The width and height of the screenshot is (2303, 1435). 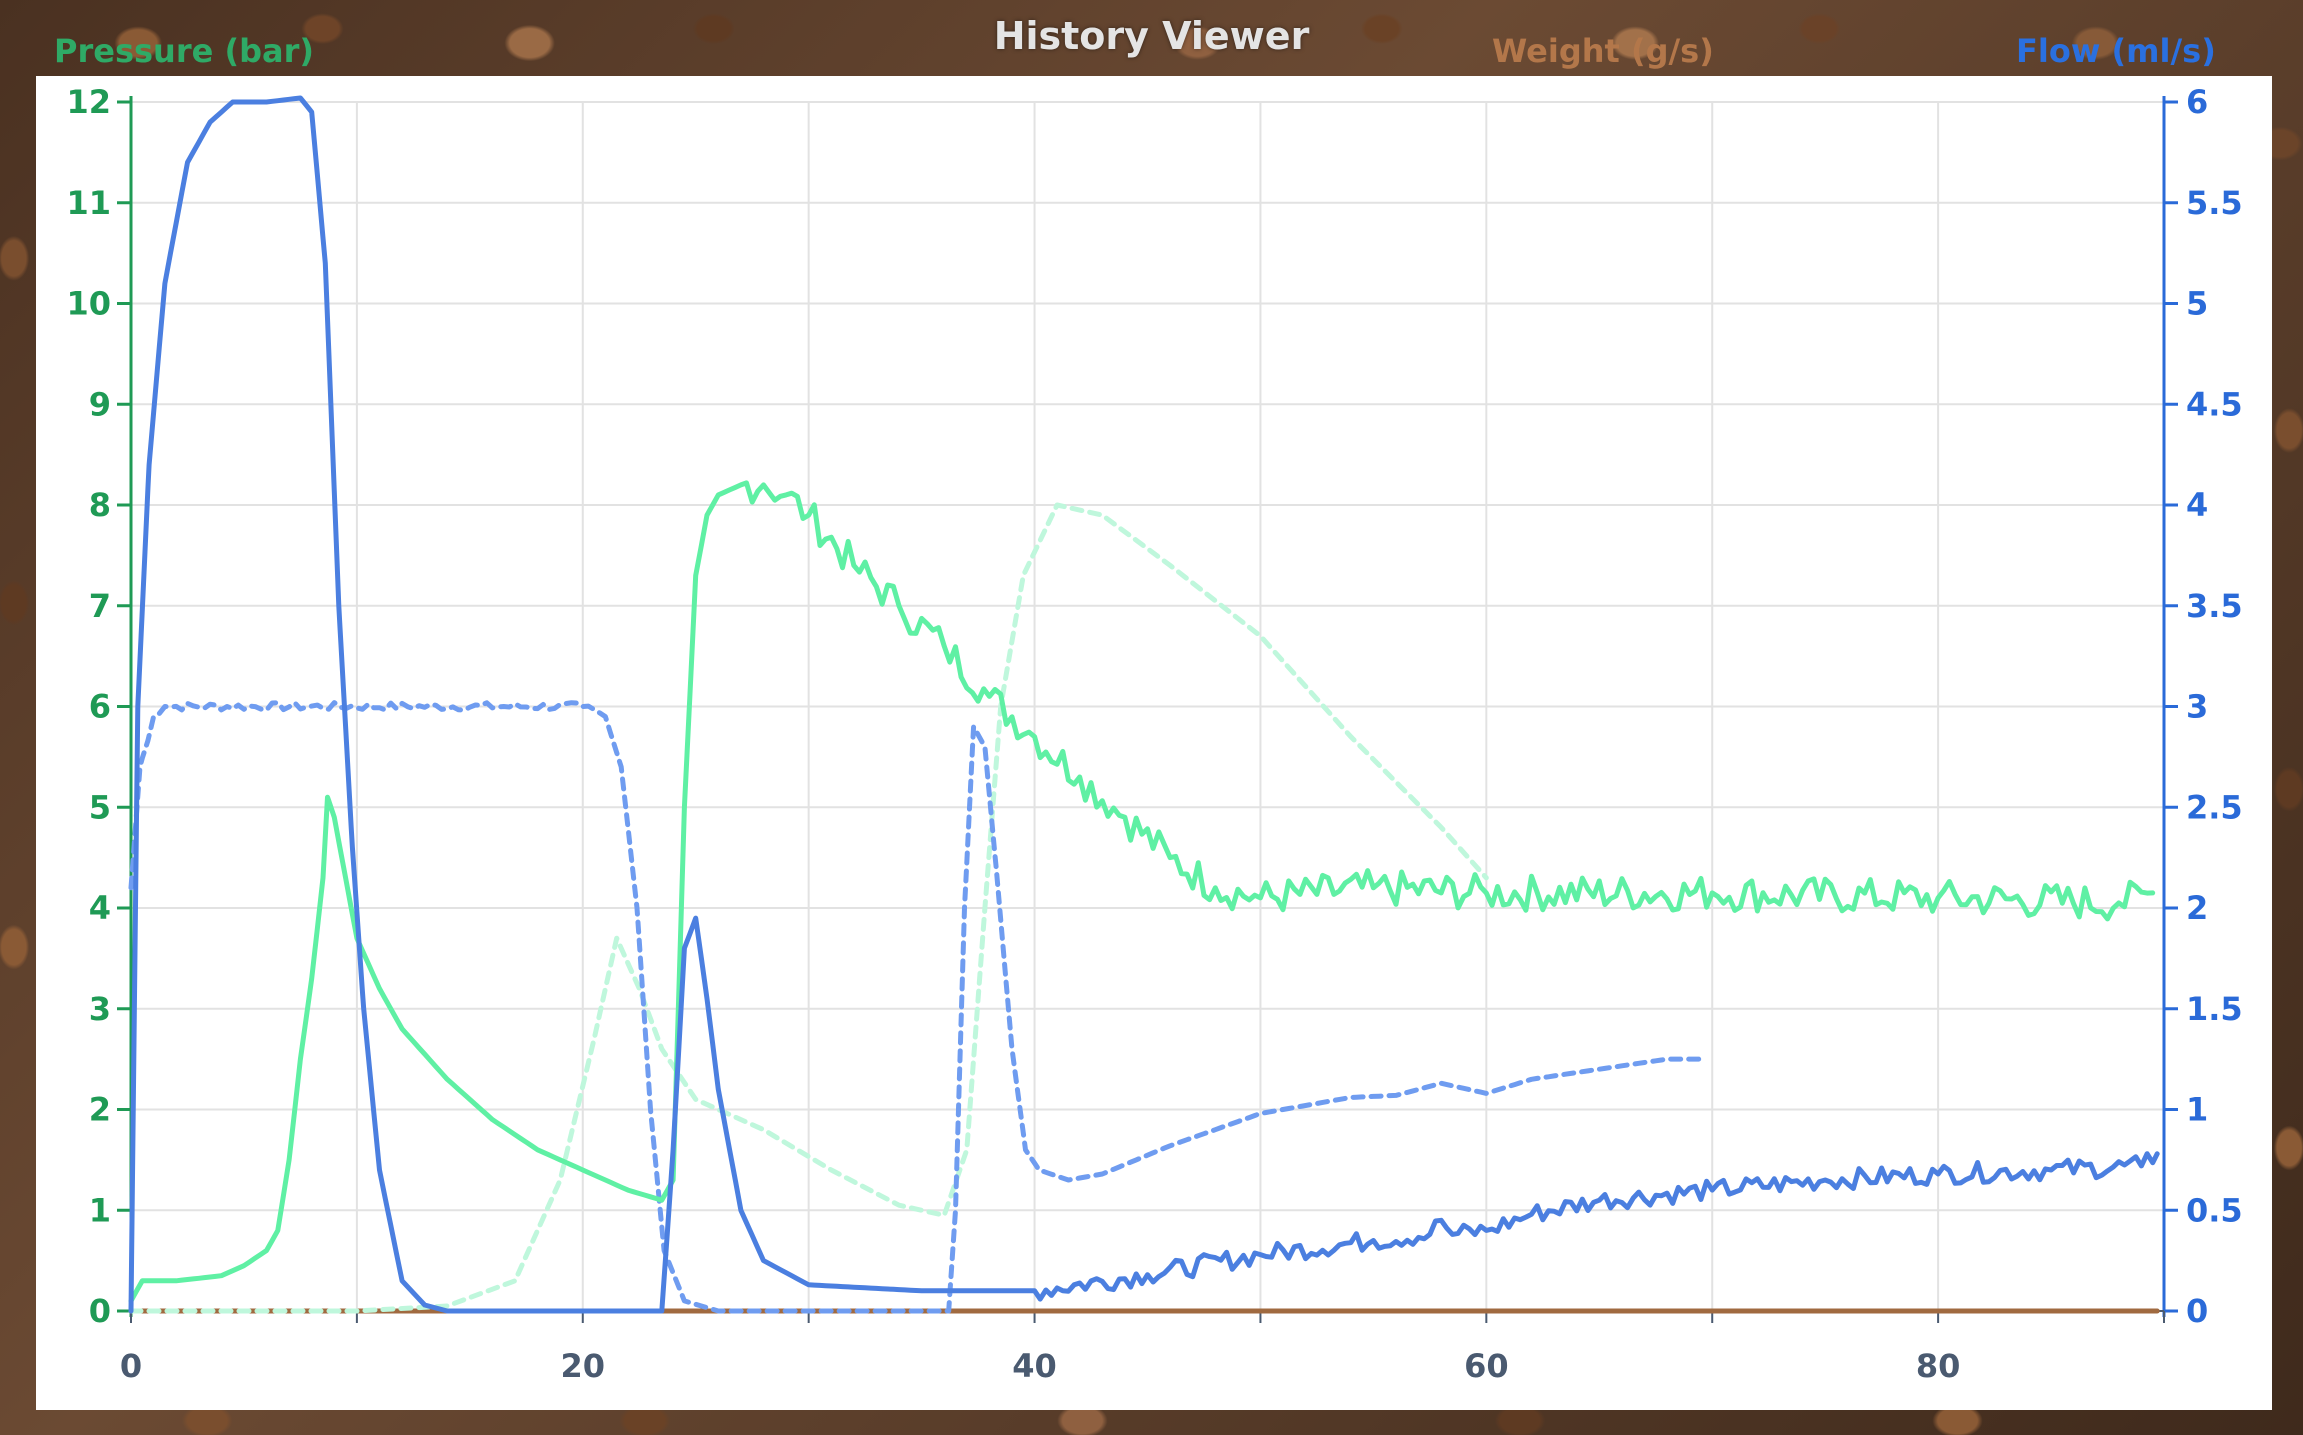 What do you see at coordinates (100, 807) in the screenshot?
I see `left-tick-label: 5` at bounding box center [100, 807].